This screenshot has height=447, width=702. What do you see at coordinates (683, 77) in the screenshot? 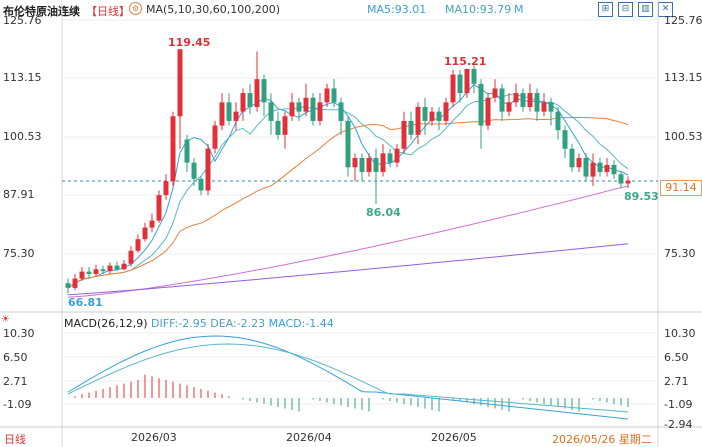
I see `price-axis-right-label: 113.15` at bounding box center [683, 77].